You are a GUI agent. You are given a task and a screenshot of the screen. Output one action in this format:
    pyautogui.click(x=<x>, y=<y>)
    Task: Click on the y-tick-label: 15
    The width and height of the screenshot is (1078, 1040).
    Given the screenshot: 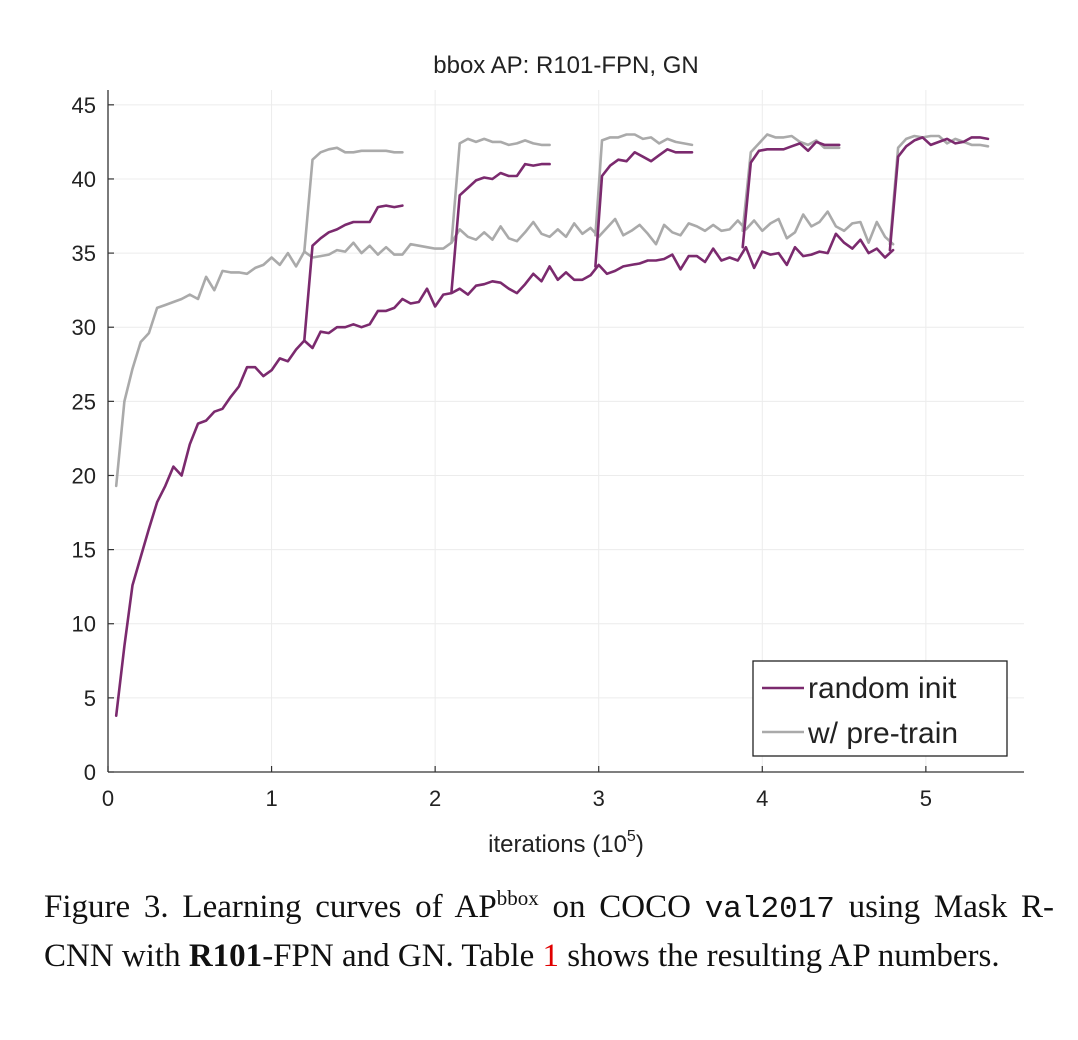 What is the action you would take?
    pyautogui.click(x=84, y=550)
    